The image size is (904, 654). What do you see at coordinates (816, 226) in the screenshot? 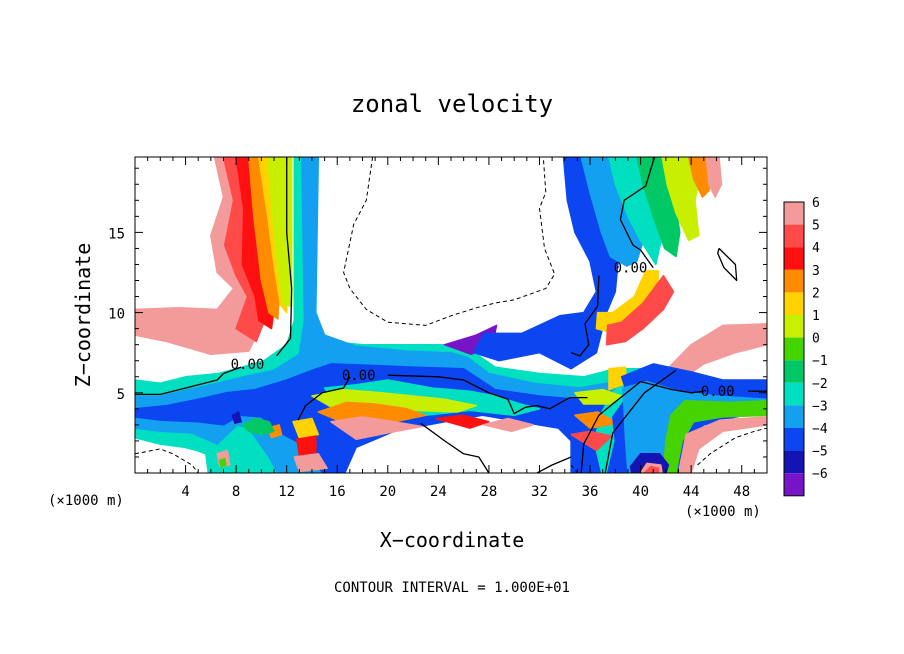
I see `colorbar-label: 5` at bounding box center [816, 226].